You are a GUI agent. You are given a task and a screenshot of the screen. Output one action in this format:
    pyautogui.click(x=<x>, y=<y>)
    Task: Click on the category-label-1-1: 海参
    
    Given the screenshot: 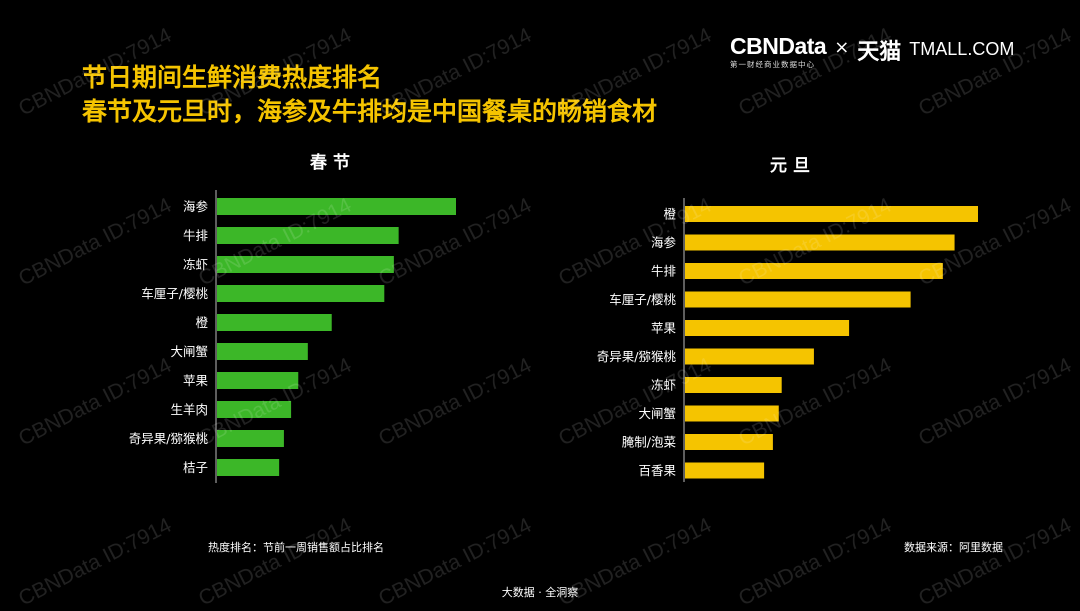 What is the action you would take?
    pyautogui.click(x=664, y=242)
    